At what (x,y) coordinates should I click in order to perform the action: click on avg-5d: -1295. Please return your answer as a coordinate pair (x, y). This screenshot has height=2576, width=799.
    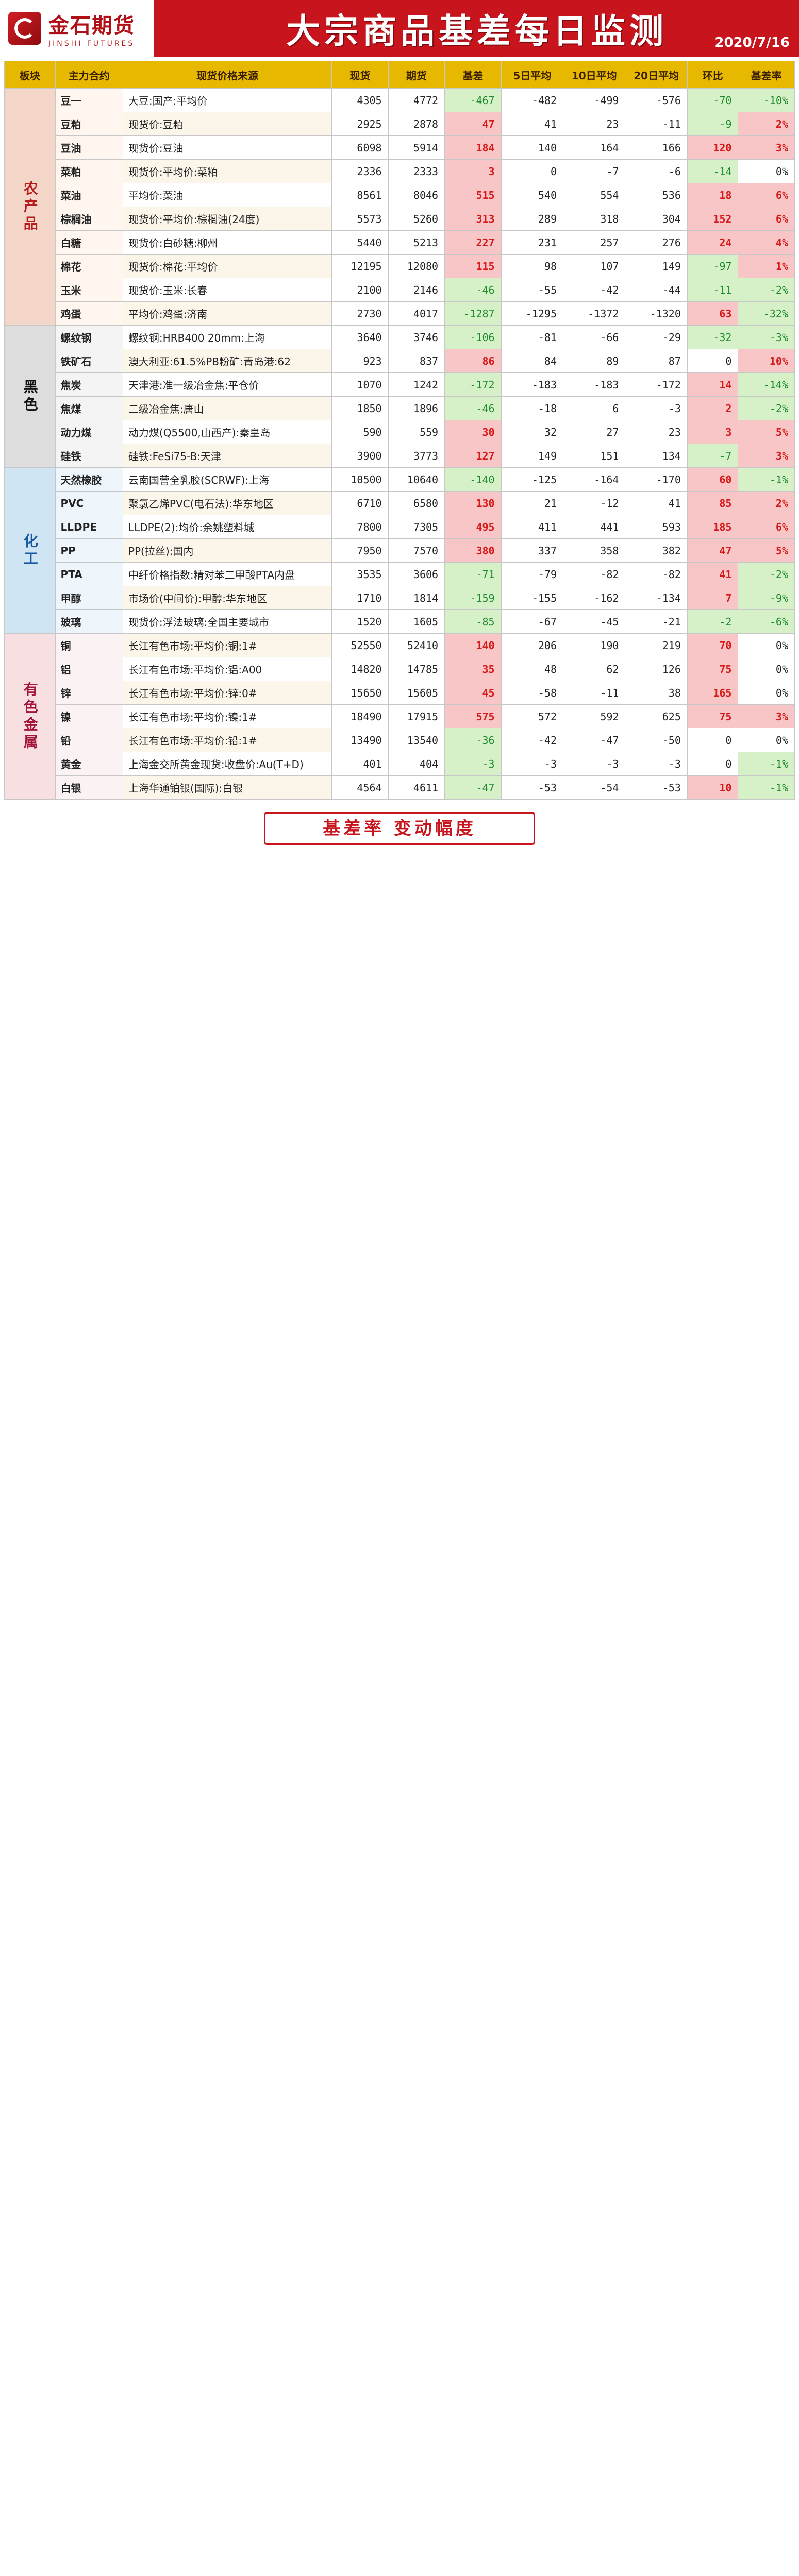
    Looking at the image, I should click on (532, 313).